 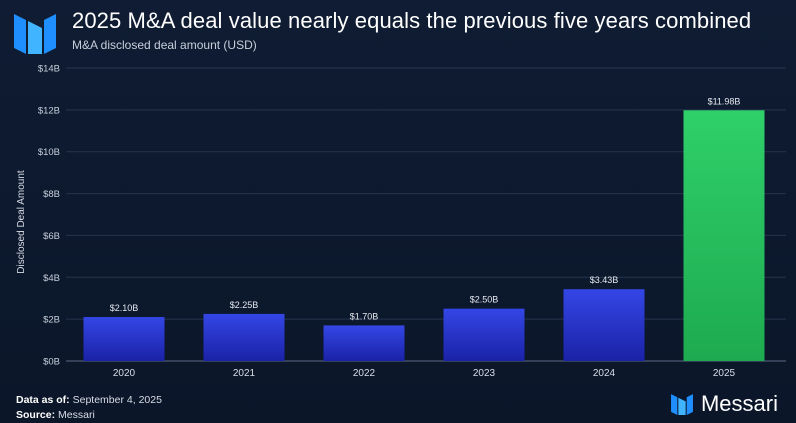 What do you see at coordinates (724, 101) in the screenshot?
I see `data-label-2025: $11.98B` at bounding box center [724, 101].